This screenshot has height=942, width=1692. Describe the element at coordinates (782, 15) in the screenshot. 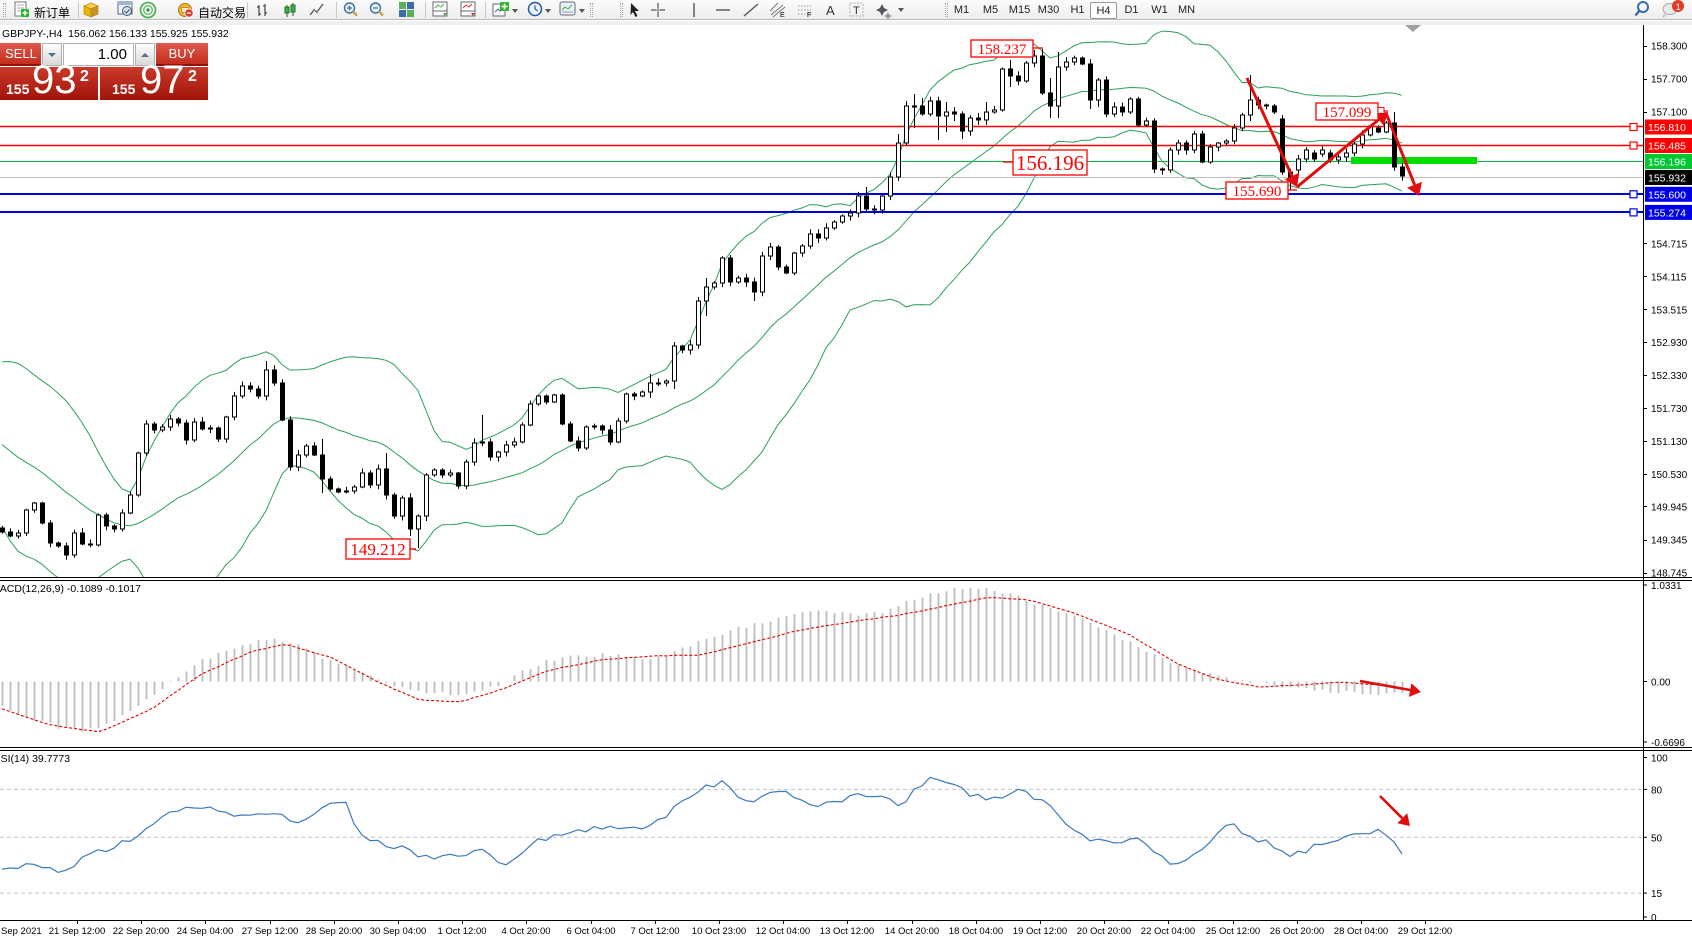

I see `svg-text: E` at that location.